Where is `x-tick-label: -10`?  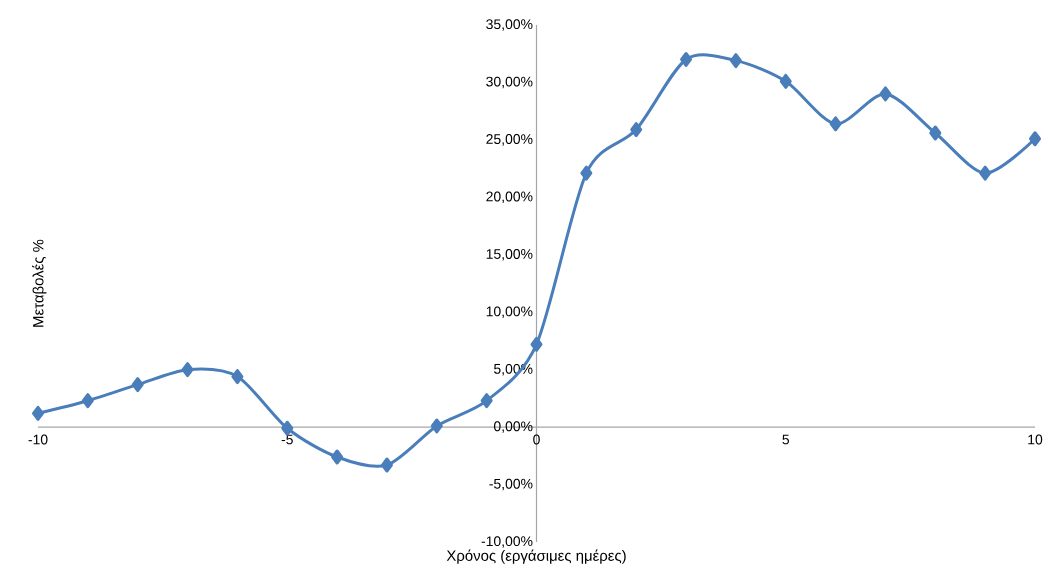
x-tick-label: -10 is located at coordinates (38, 439).